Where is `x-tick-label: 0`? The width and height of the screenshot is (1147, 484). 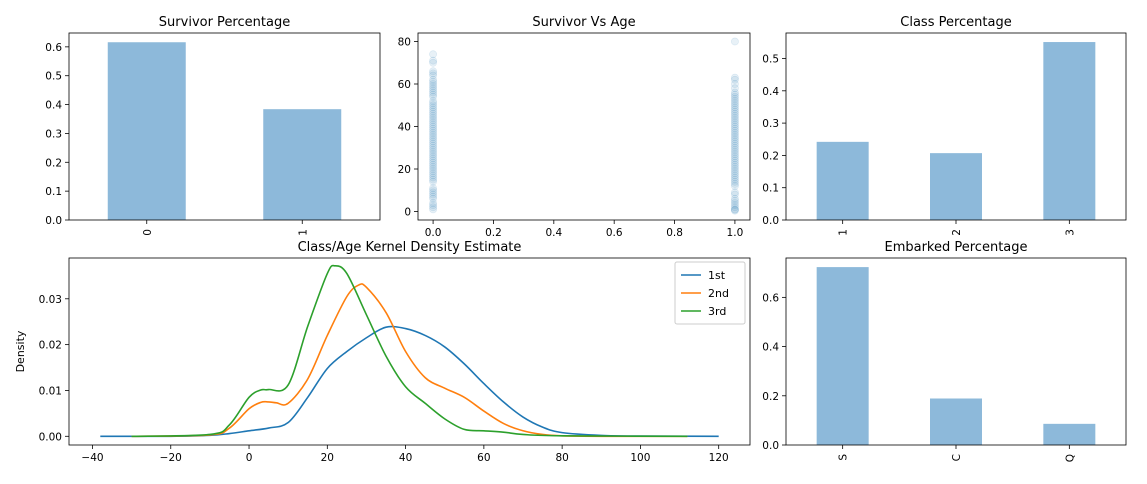 x-tick-label: 0 is located at coordinates (148, 232).